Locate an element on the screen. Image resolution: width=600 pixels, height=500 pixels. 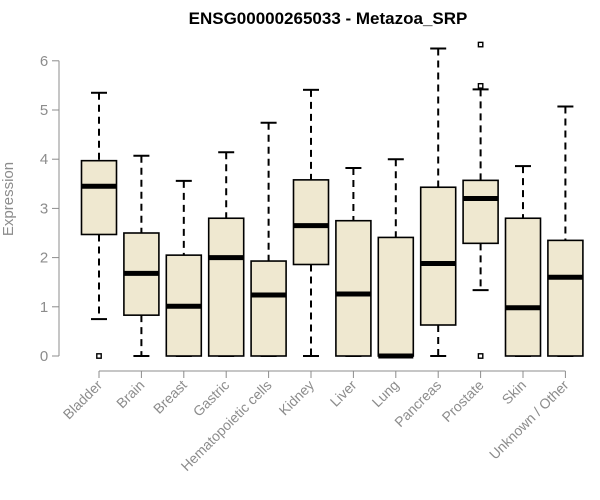
box-skin is located at coordinates (523, 261).